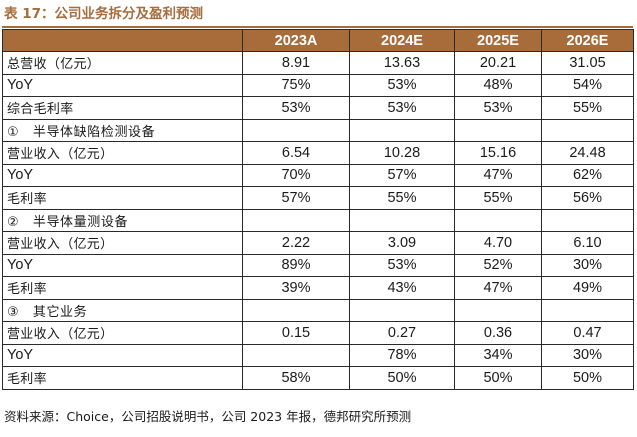  I want to click on table-caption: 表 17：公司业务拆分及盈利预测, so click(103, 14).